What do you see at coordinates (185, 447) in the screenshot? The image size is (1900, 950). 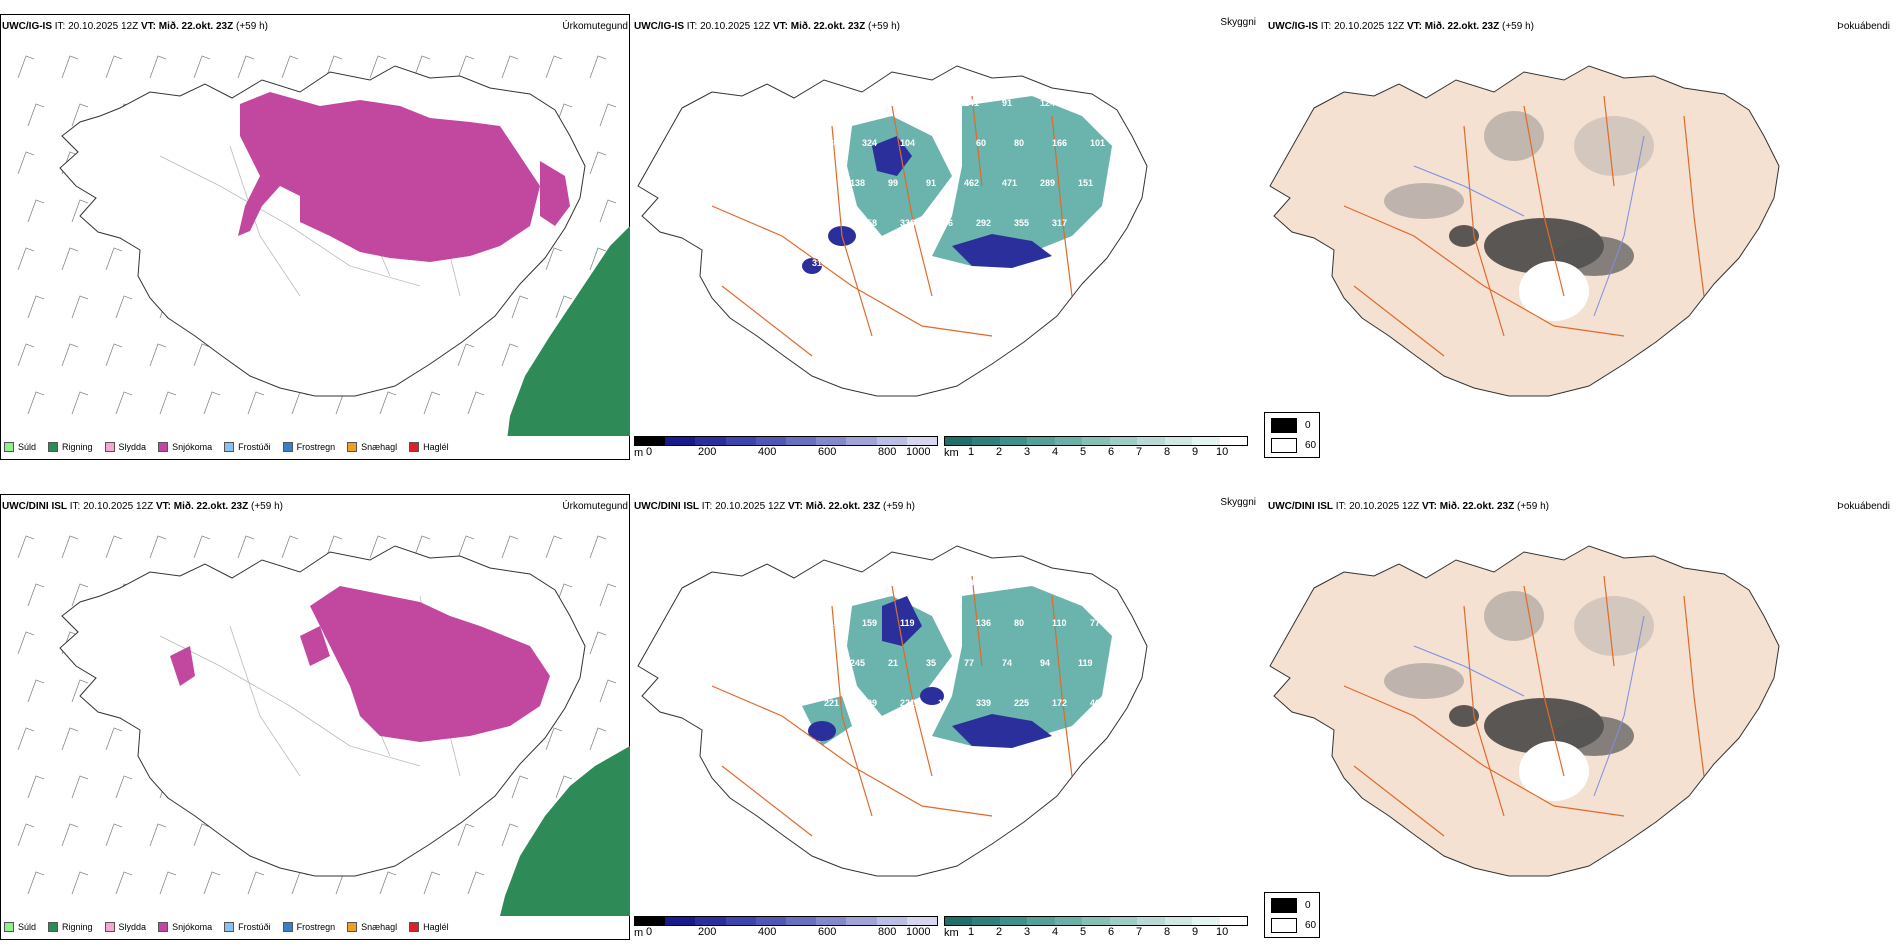 I see `legend-item: Snjókoma` at bounding box center [185, 447].